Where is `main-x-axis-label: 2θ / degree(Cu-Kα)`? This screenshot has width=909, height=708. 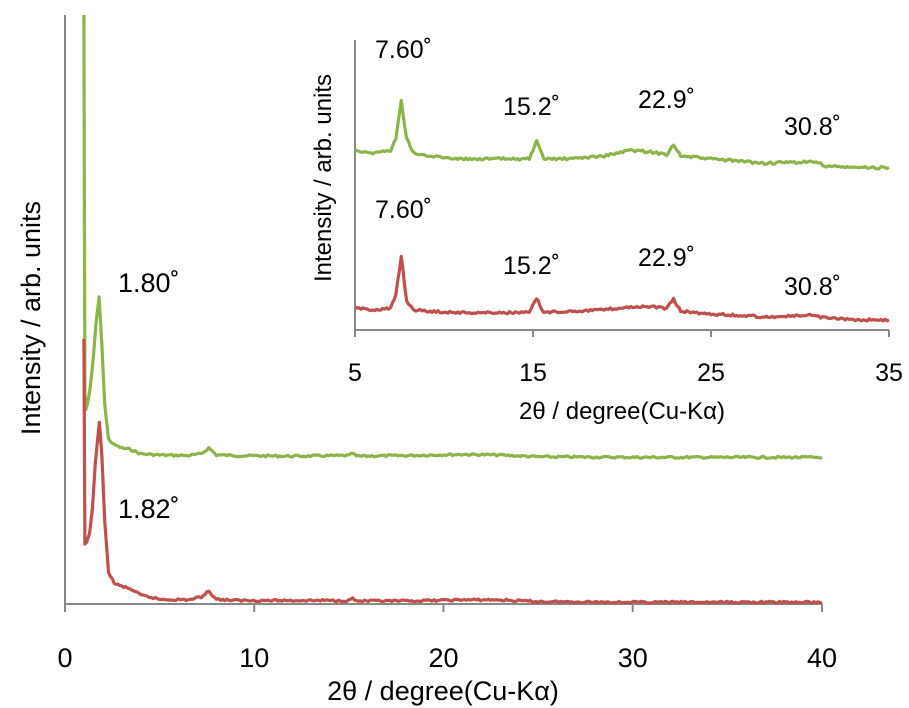
main-x-axis-label: 2θ / degree(Cu-Kα) is located at coordinates (443, 691).